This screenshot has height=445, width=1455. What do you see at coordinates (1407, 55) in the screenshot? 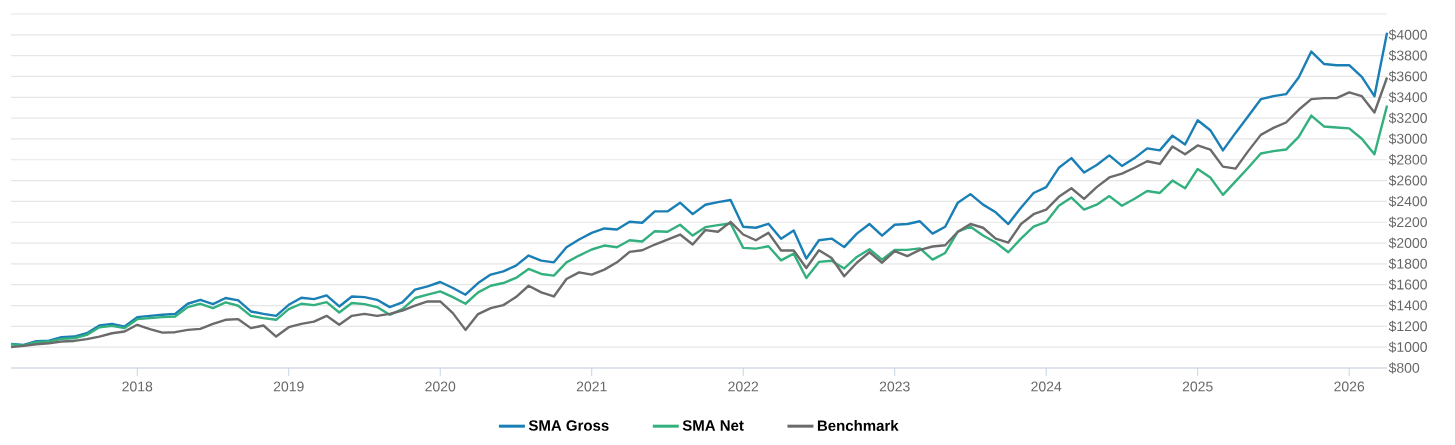
I see `y-tick-label: $3800` at bounding box center [1407, 55].